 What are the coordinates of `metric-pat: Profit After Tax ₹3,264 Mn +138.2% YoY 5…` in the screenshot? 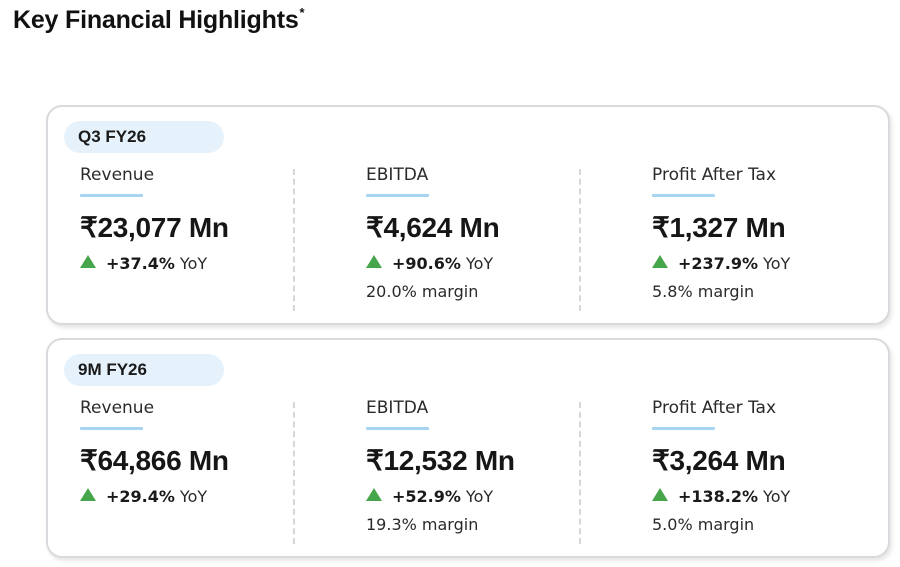 It's located at (776, 473).